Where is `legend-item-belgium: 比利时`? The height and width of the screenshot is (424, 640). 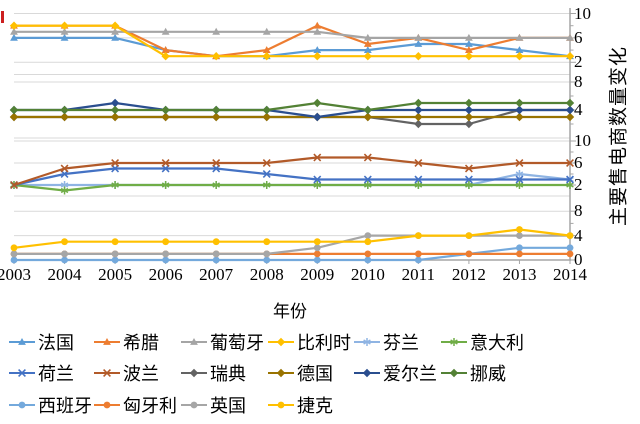
legend-item-belgium: 比利时 is located at coordinates (309, 342).